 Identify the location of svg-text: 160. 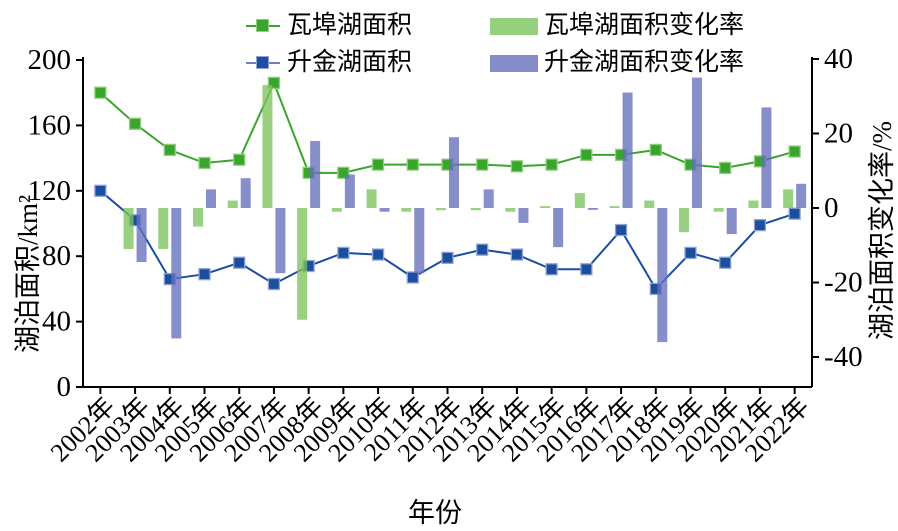
(50, 125).